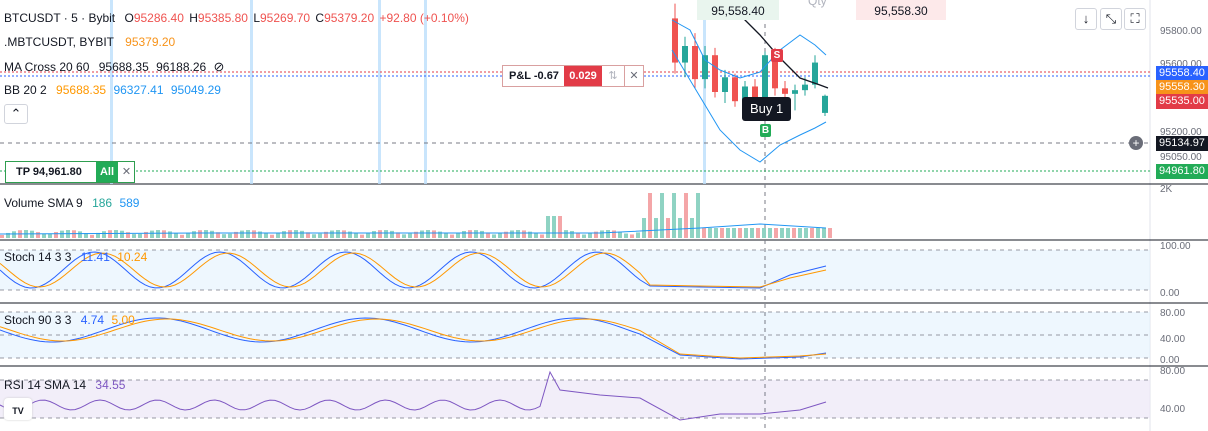 This screenshot has width=1208, height=431. Describe the element at coordinates (114, 67) in the screenshot. I see `ma-cross-legend: MA Cross 20 60 95688.35 96188.26 ⊘` at that location.